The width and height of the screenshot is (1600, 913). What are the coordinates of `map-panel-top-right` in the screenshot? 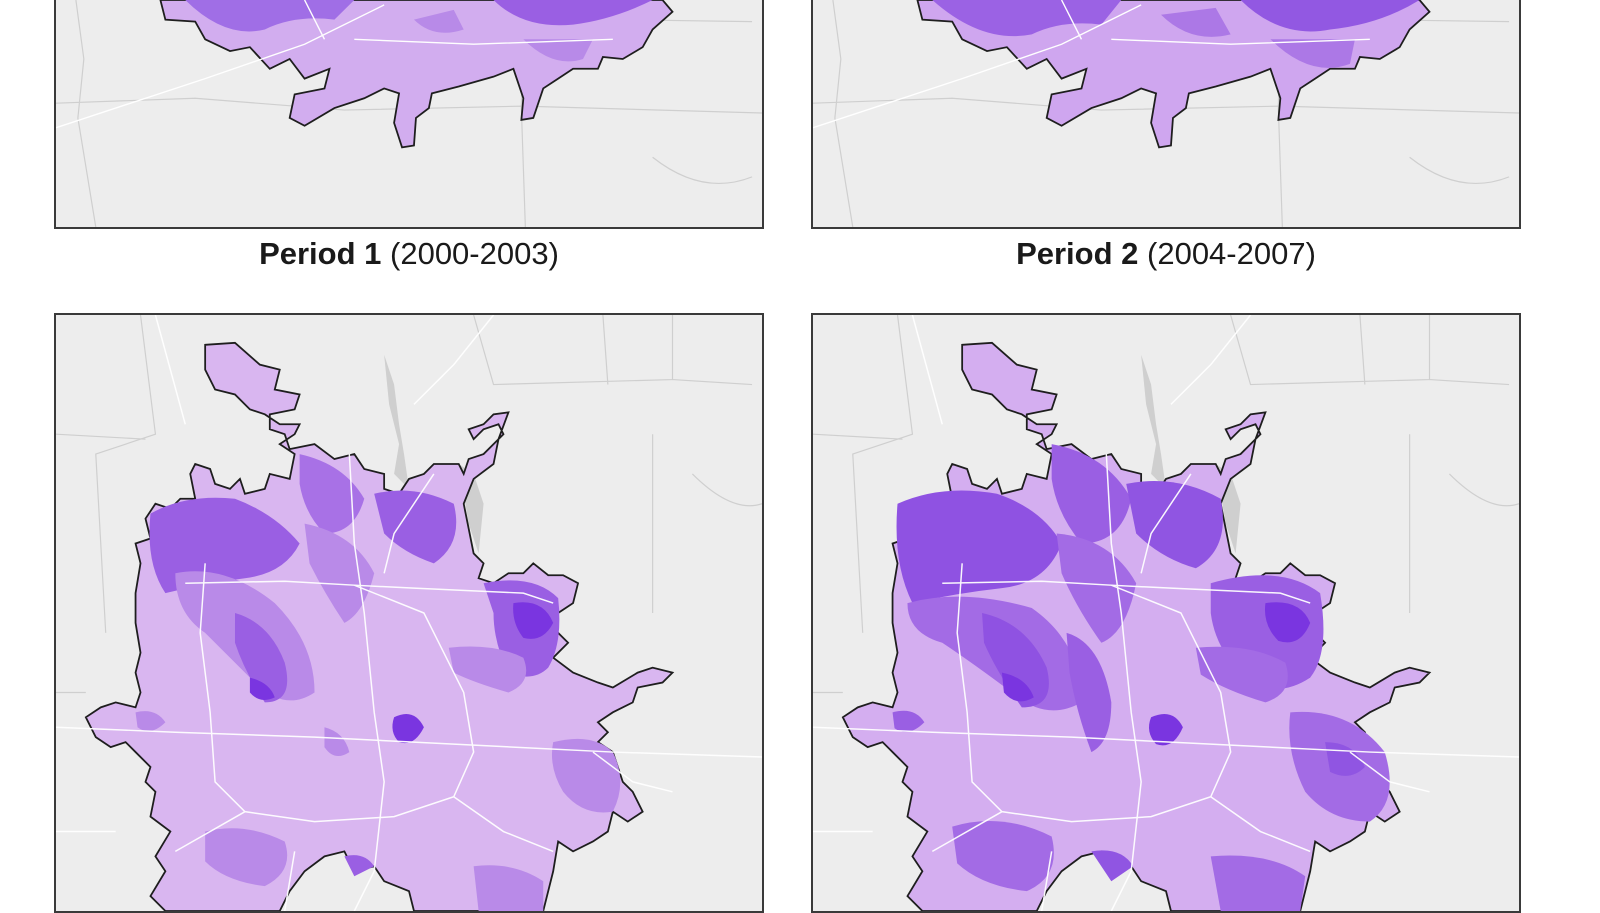 It's located at (1166, 114).